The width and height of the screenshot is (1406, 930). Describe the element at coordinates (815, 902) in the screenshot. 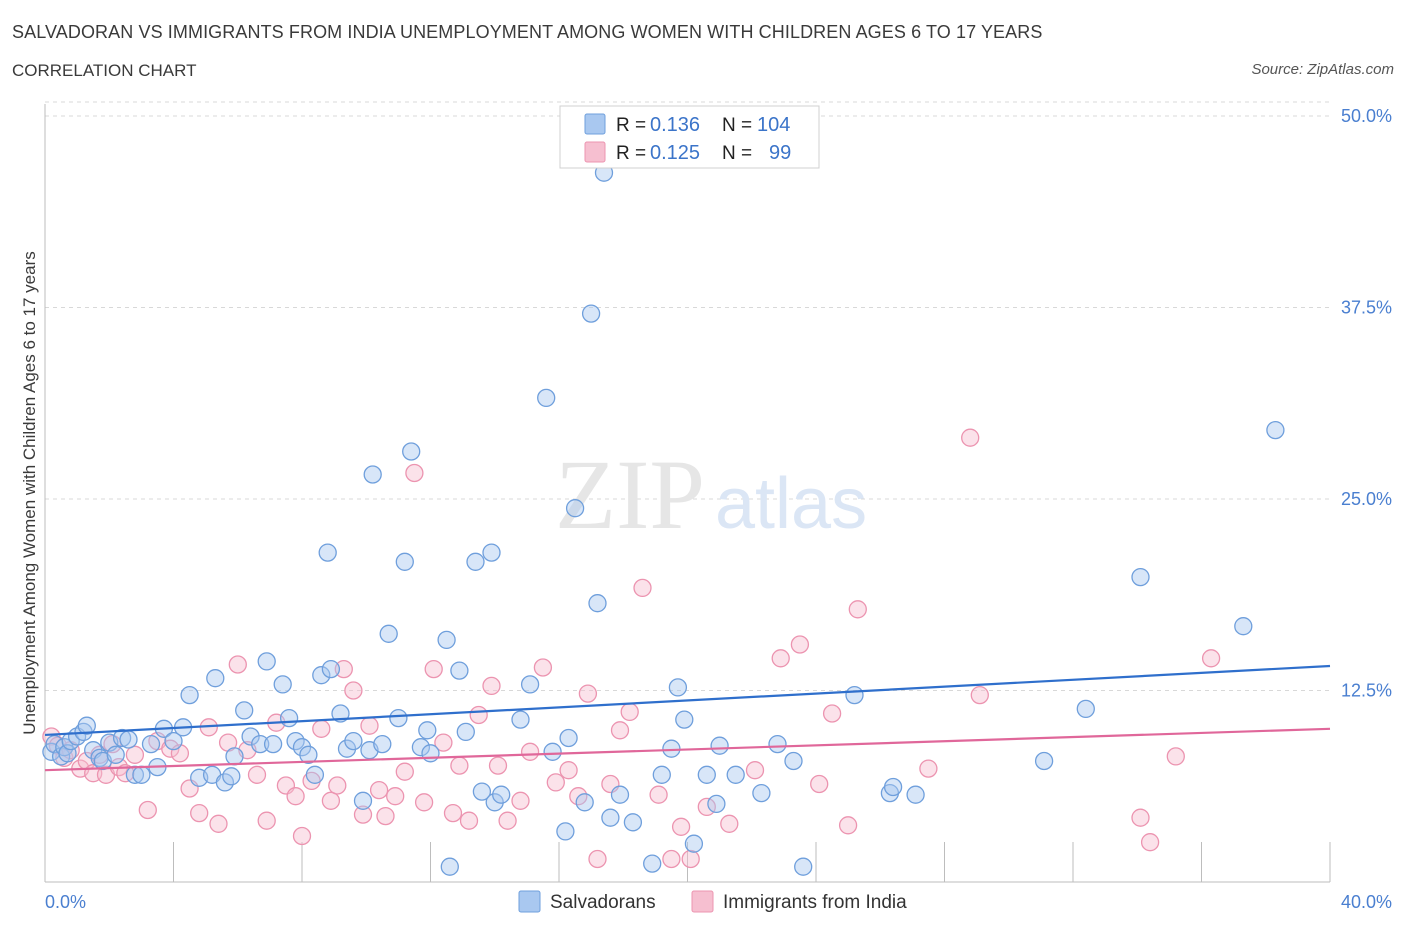

I see `bottom-legend-label-india: Immigrants from India` at that location.